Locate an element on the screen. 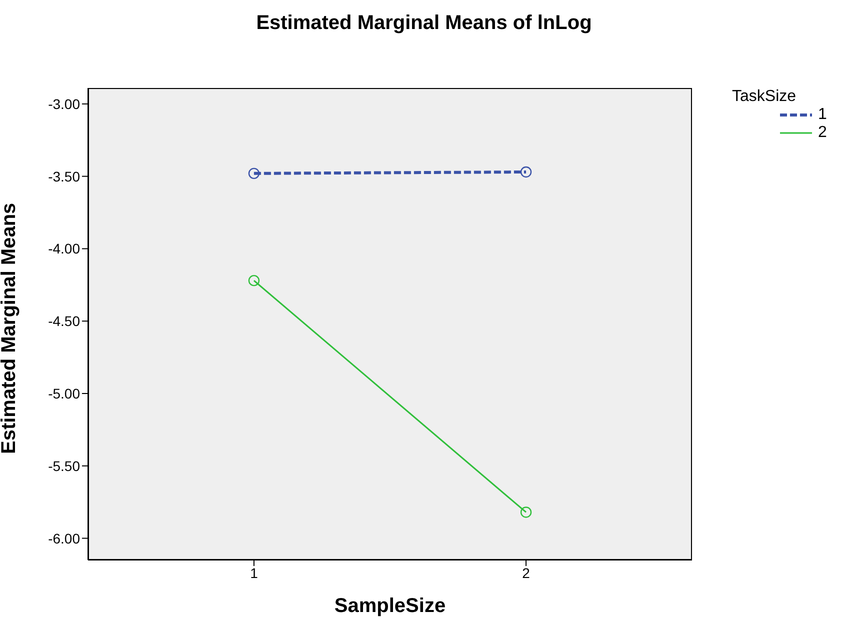 The width and height of the screenshot is (848, 623). y-tick-label: -3.00 is located at coordinates (64, 104).